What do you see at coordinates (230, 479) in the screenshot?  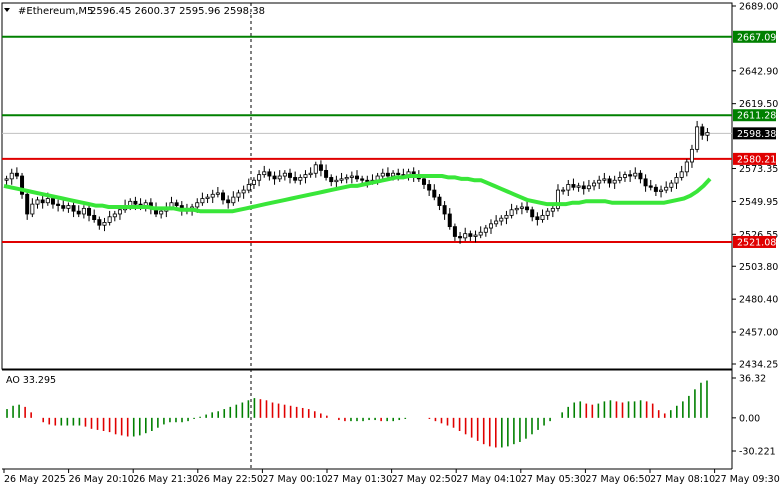 I see `time-tick-label: 26 May 22:50` at bounding box center [230, 479].